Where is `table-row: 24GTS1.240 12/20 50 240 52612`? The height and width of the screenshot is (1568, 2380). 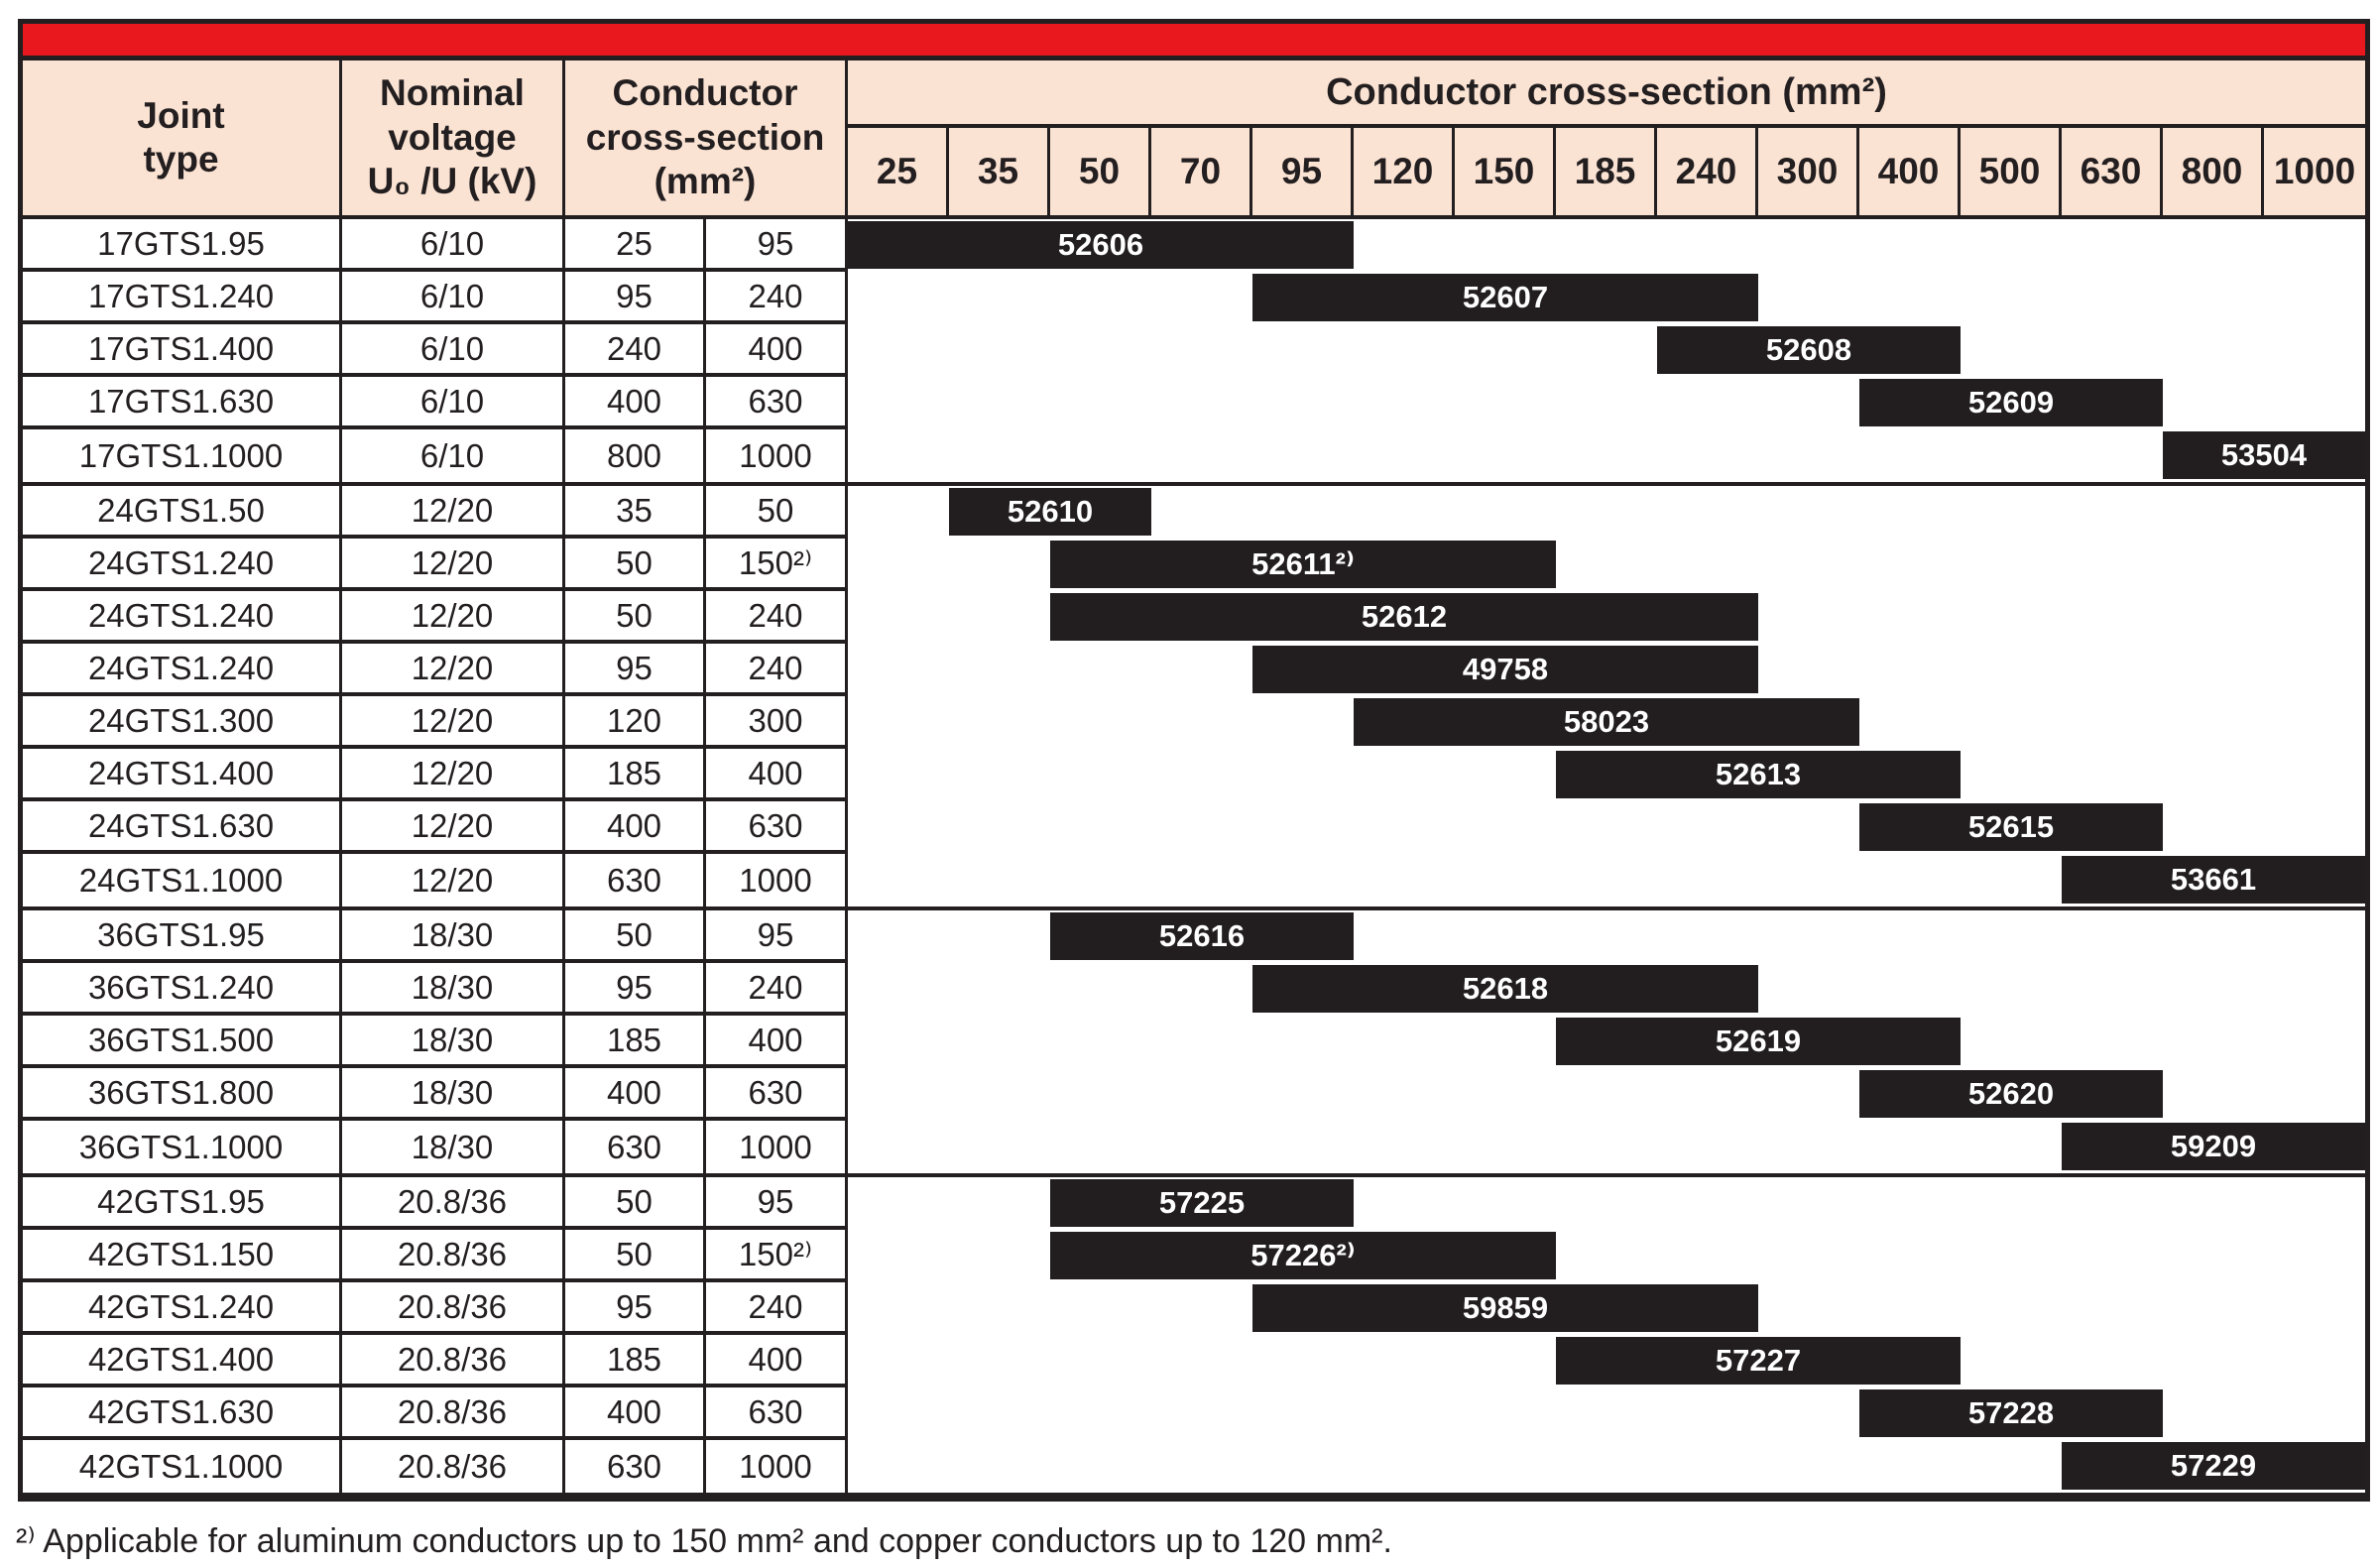
table-row: 24GTS1.240 12/20 50 240 52612 is located at coordinates (1194, 617).